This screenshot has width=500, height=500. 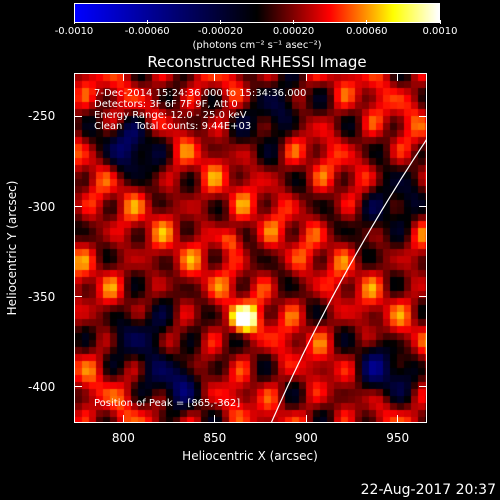 I want to click on info-time-range: 7-Dec-2014 15:24:36.000 to 15:34:36.000, so click(x=200, y=93).